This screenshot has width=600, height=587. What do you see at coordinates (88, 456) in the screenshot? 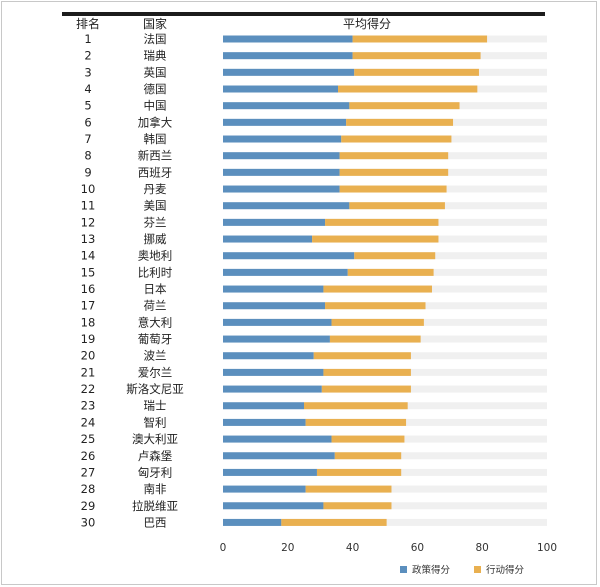
I see `rank-label: 26` at bounding box center [88, 456].